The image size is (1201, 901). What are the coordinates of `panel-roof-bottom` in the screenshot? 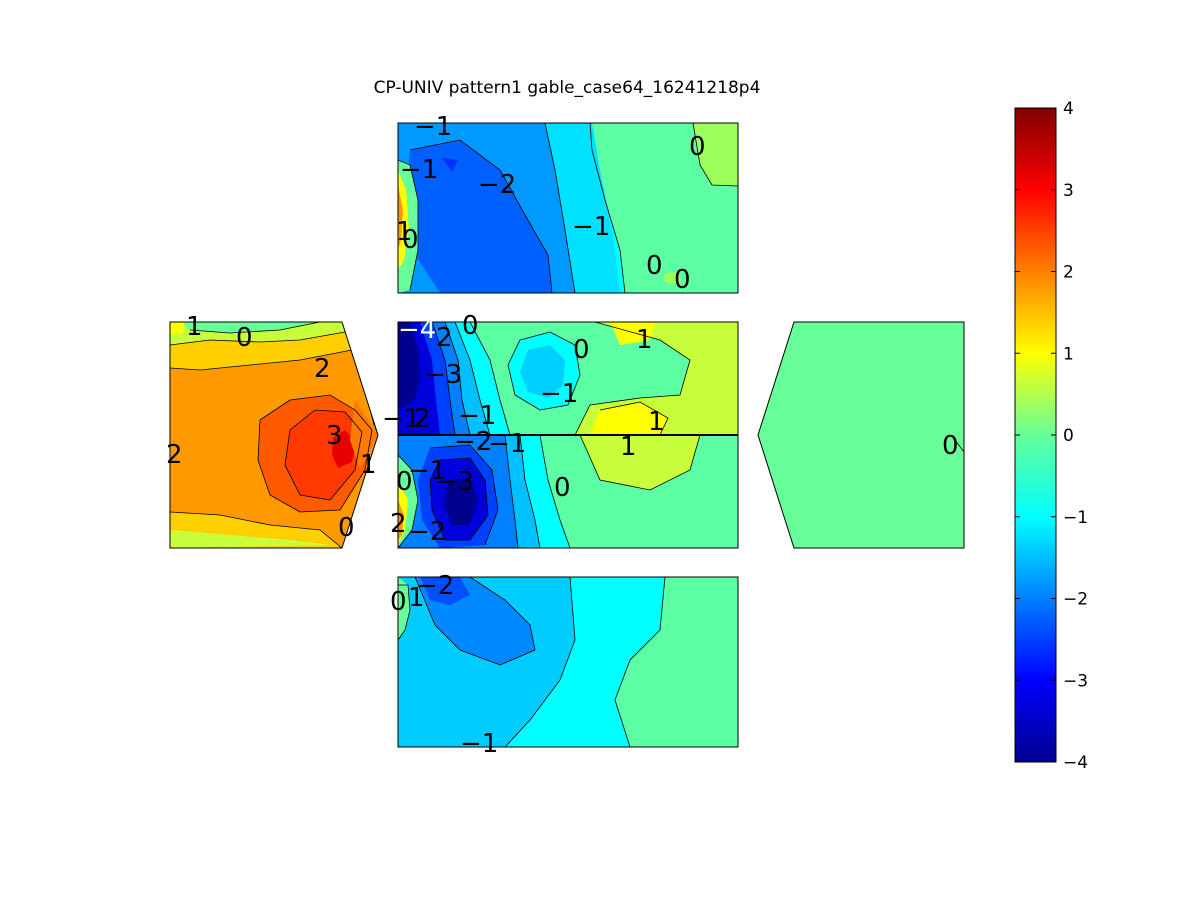 It's located at (568, 662).